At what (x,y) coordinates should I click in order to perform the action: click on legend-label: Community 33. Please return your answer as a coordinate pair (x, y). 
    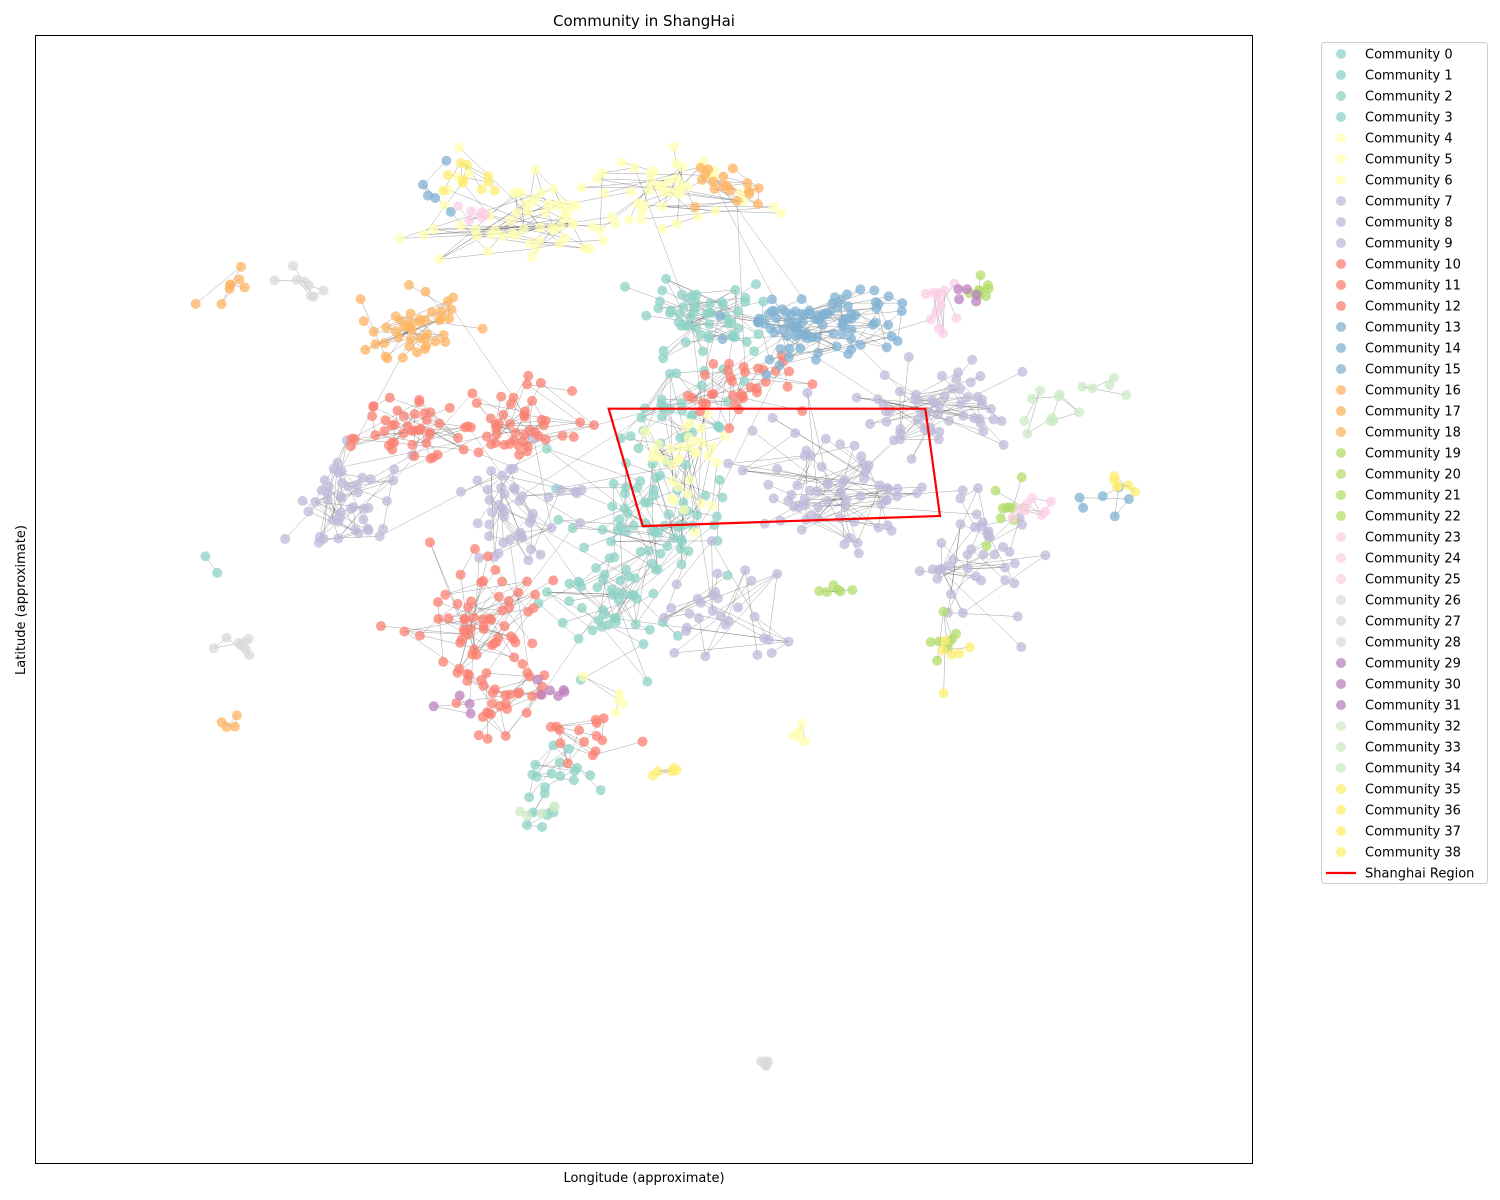
    Looking at the image, I should click on (1413, 748).